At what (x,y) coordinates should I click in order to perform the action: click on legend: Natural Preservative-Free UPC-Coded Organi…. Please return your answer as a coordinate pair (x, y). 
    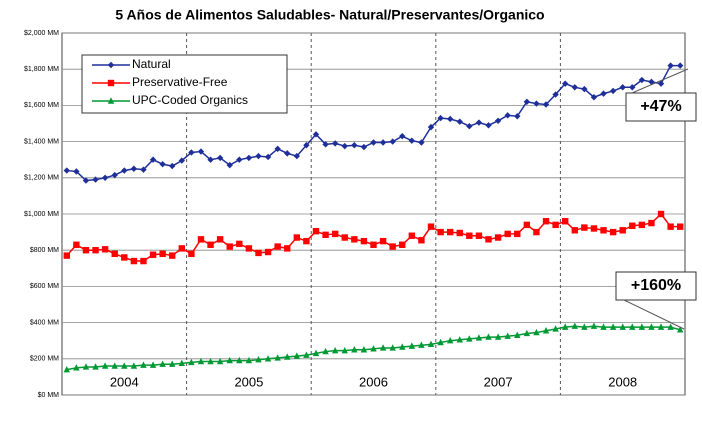
    Looking at the image, I should click on (184, 84).